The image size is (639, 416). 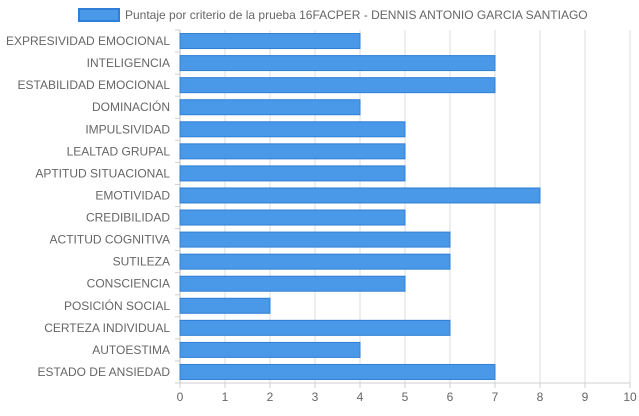 I want to click on category-label: IMPULSIVIDAD, so click(x=127, y=129).